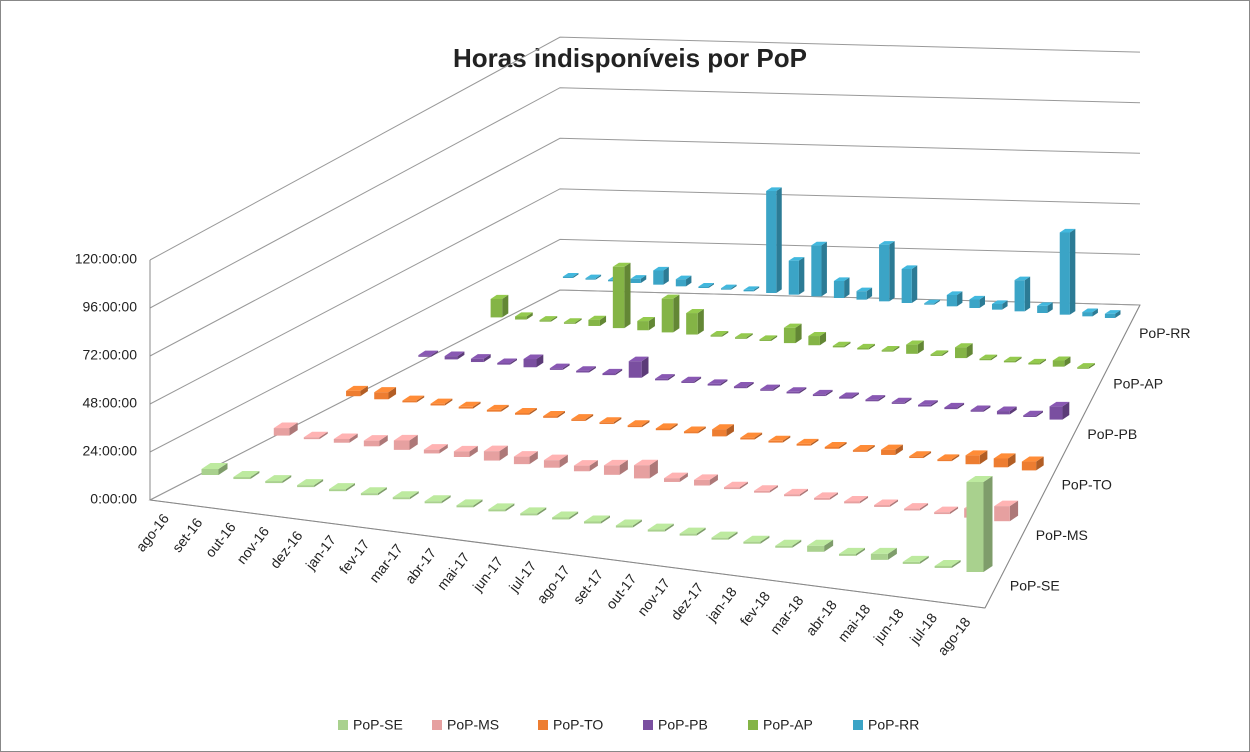 The height and width of the screenshot is (752, 1250). I want to click on depth-tick-label: PoP-AP, so click(1138, 383).